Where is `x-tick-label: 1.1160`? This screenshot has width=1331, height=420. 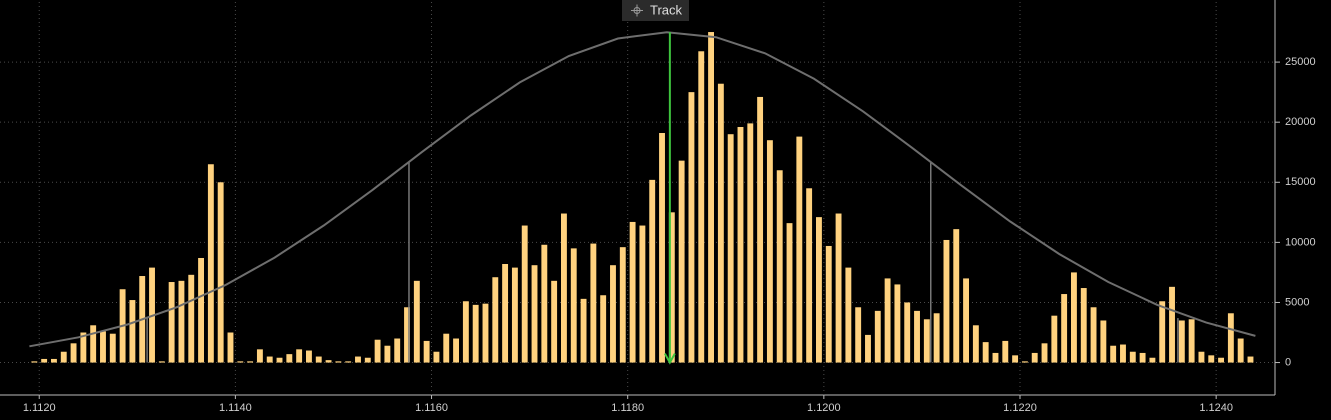 x-tick-label: 1.1160 is located at coordinates (431, 408).